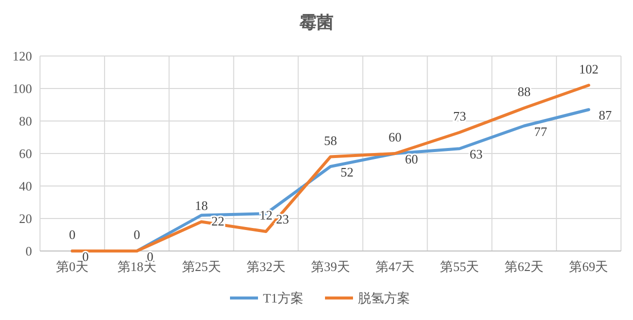 The height and width of the screenshot is (320, 633). I want to click on data-label: 87, so click(605, 115).